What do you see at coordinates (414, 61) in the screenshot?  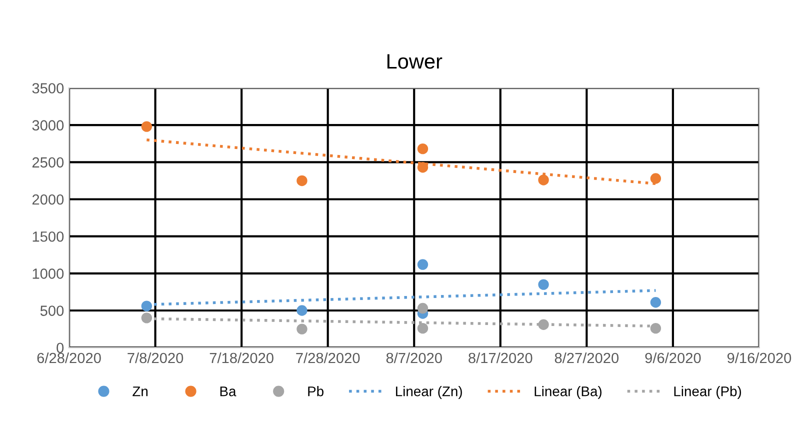 I see `chart-title: Lower` at bounding box center [414, 61].